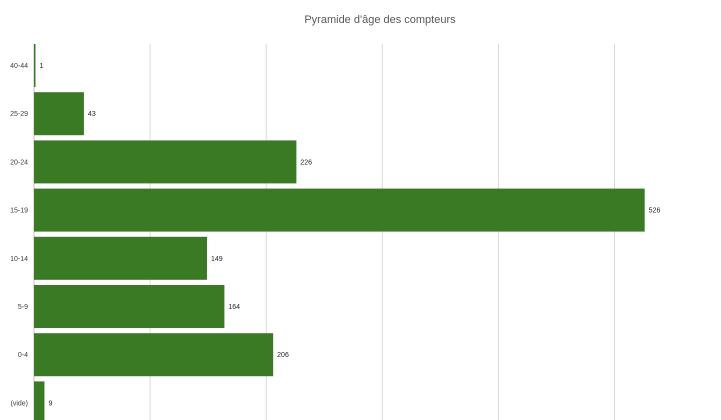 This screenshot has width=721, height=420. I want to click on data-label: 1, so click(42, 66).